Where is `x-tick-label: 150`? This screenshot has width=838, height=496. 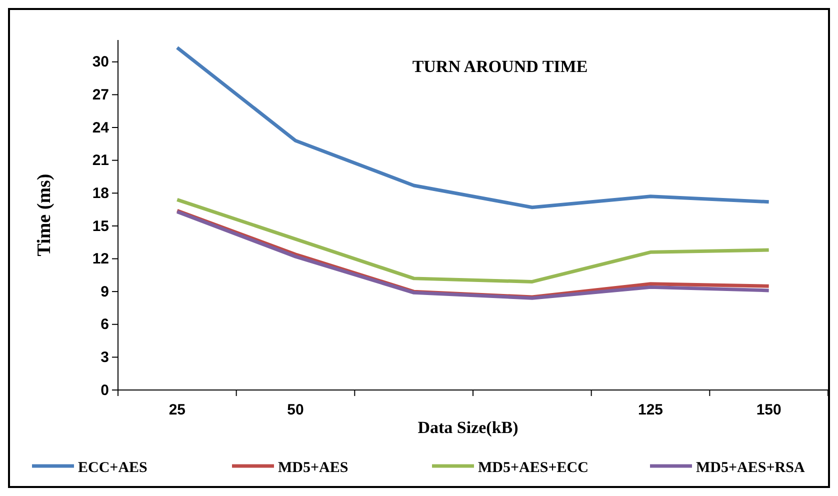 x-tick-label: 150 is located at coordinates (769, 410).